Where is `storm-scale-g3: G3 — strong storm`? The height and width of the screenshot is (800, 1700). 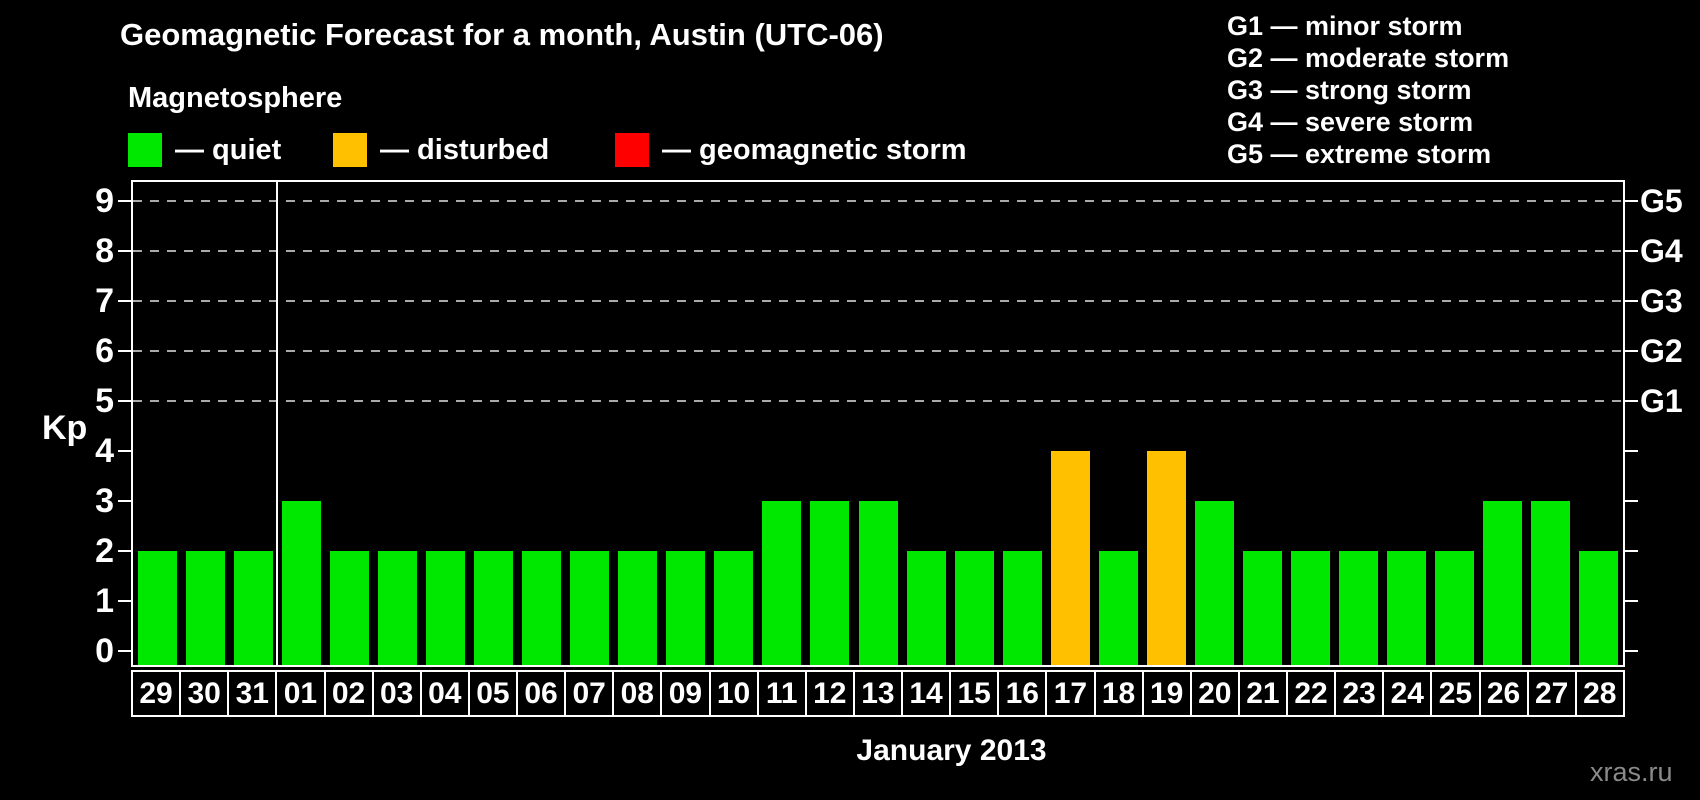 storm-scale-g3: G3 — strong storm is located at coordinates (1349, 90).